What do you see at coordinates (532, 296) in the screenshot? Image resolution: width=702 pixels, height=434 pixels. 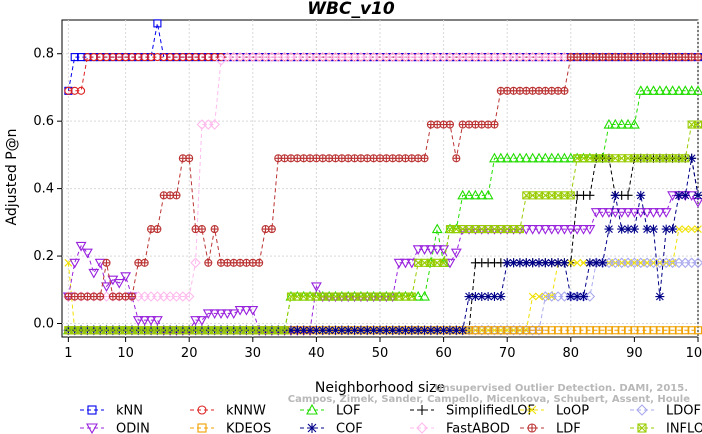 I see `marker-x` at bounding box center [532, 296].